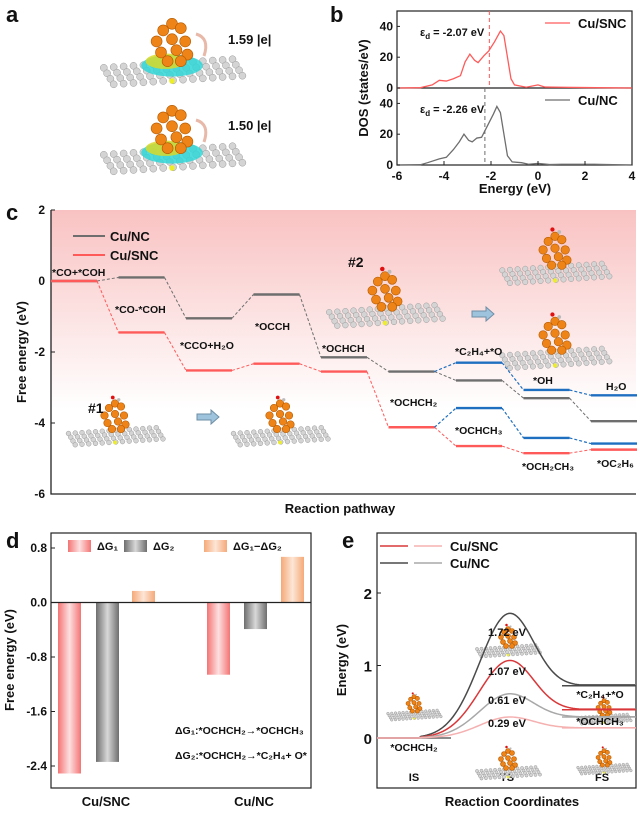  Describe the element at coordinates (255, 616) in the screenshot. I see `bar-dg2-cu-nc` at that location.